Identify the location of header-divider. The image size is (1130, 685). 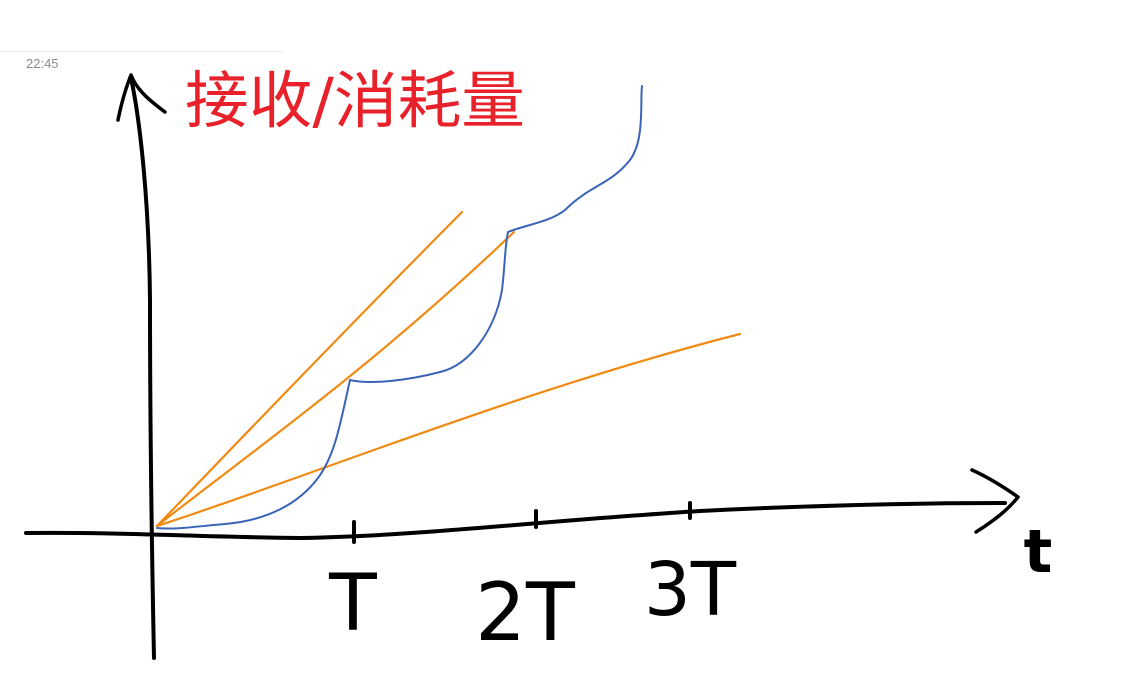
(141, 51).